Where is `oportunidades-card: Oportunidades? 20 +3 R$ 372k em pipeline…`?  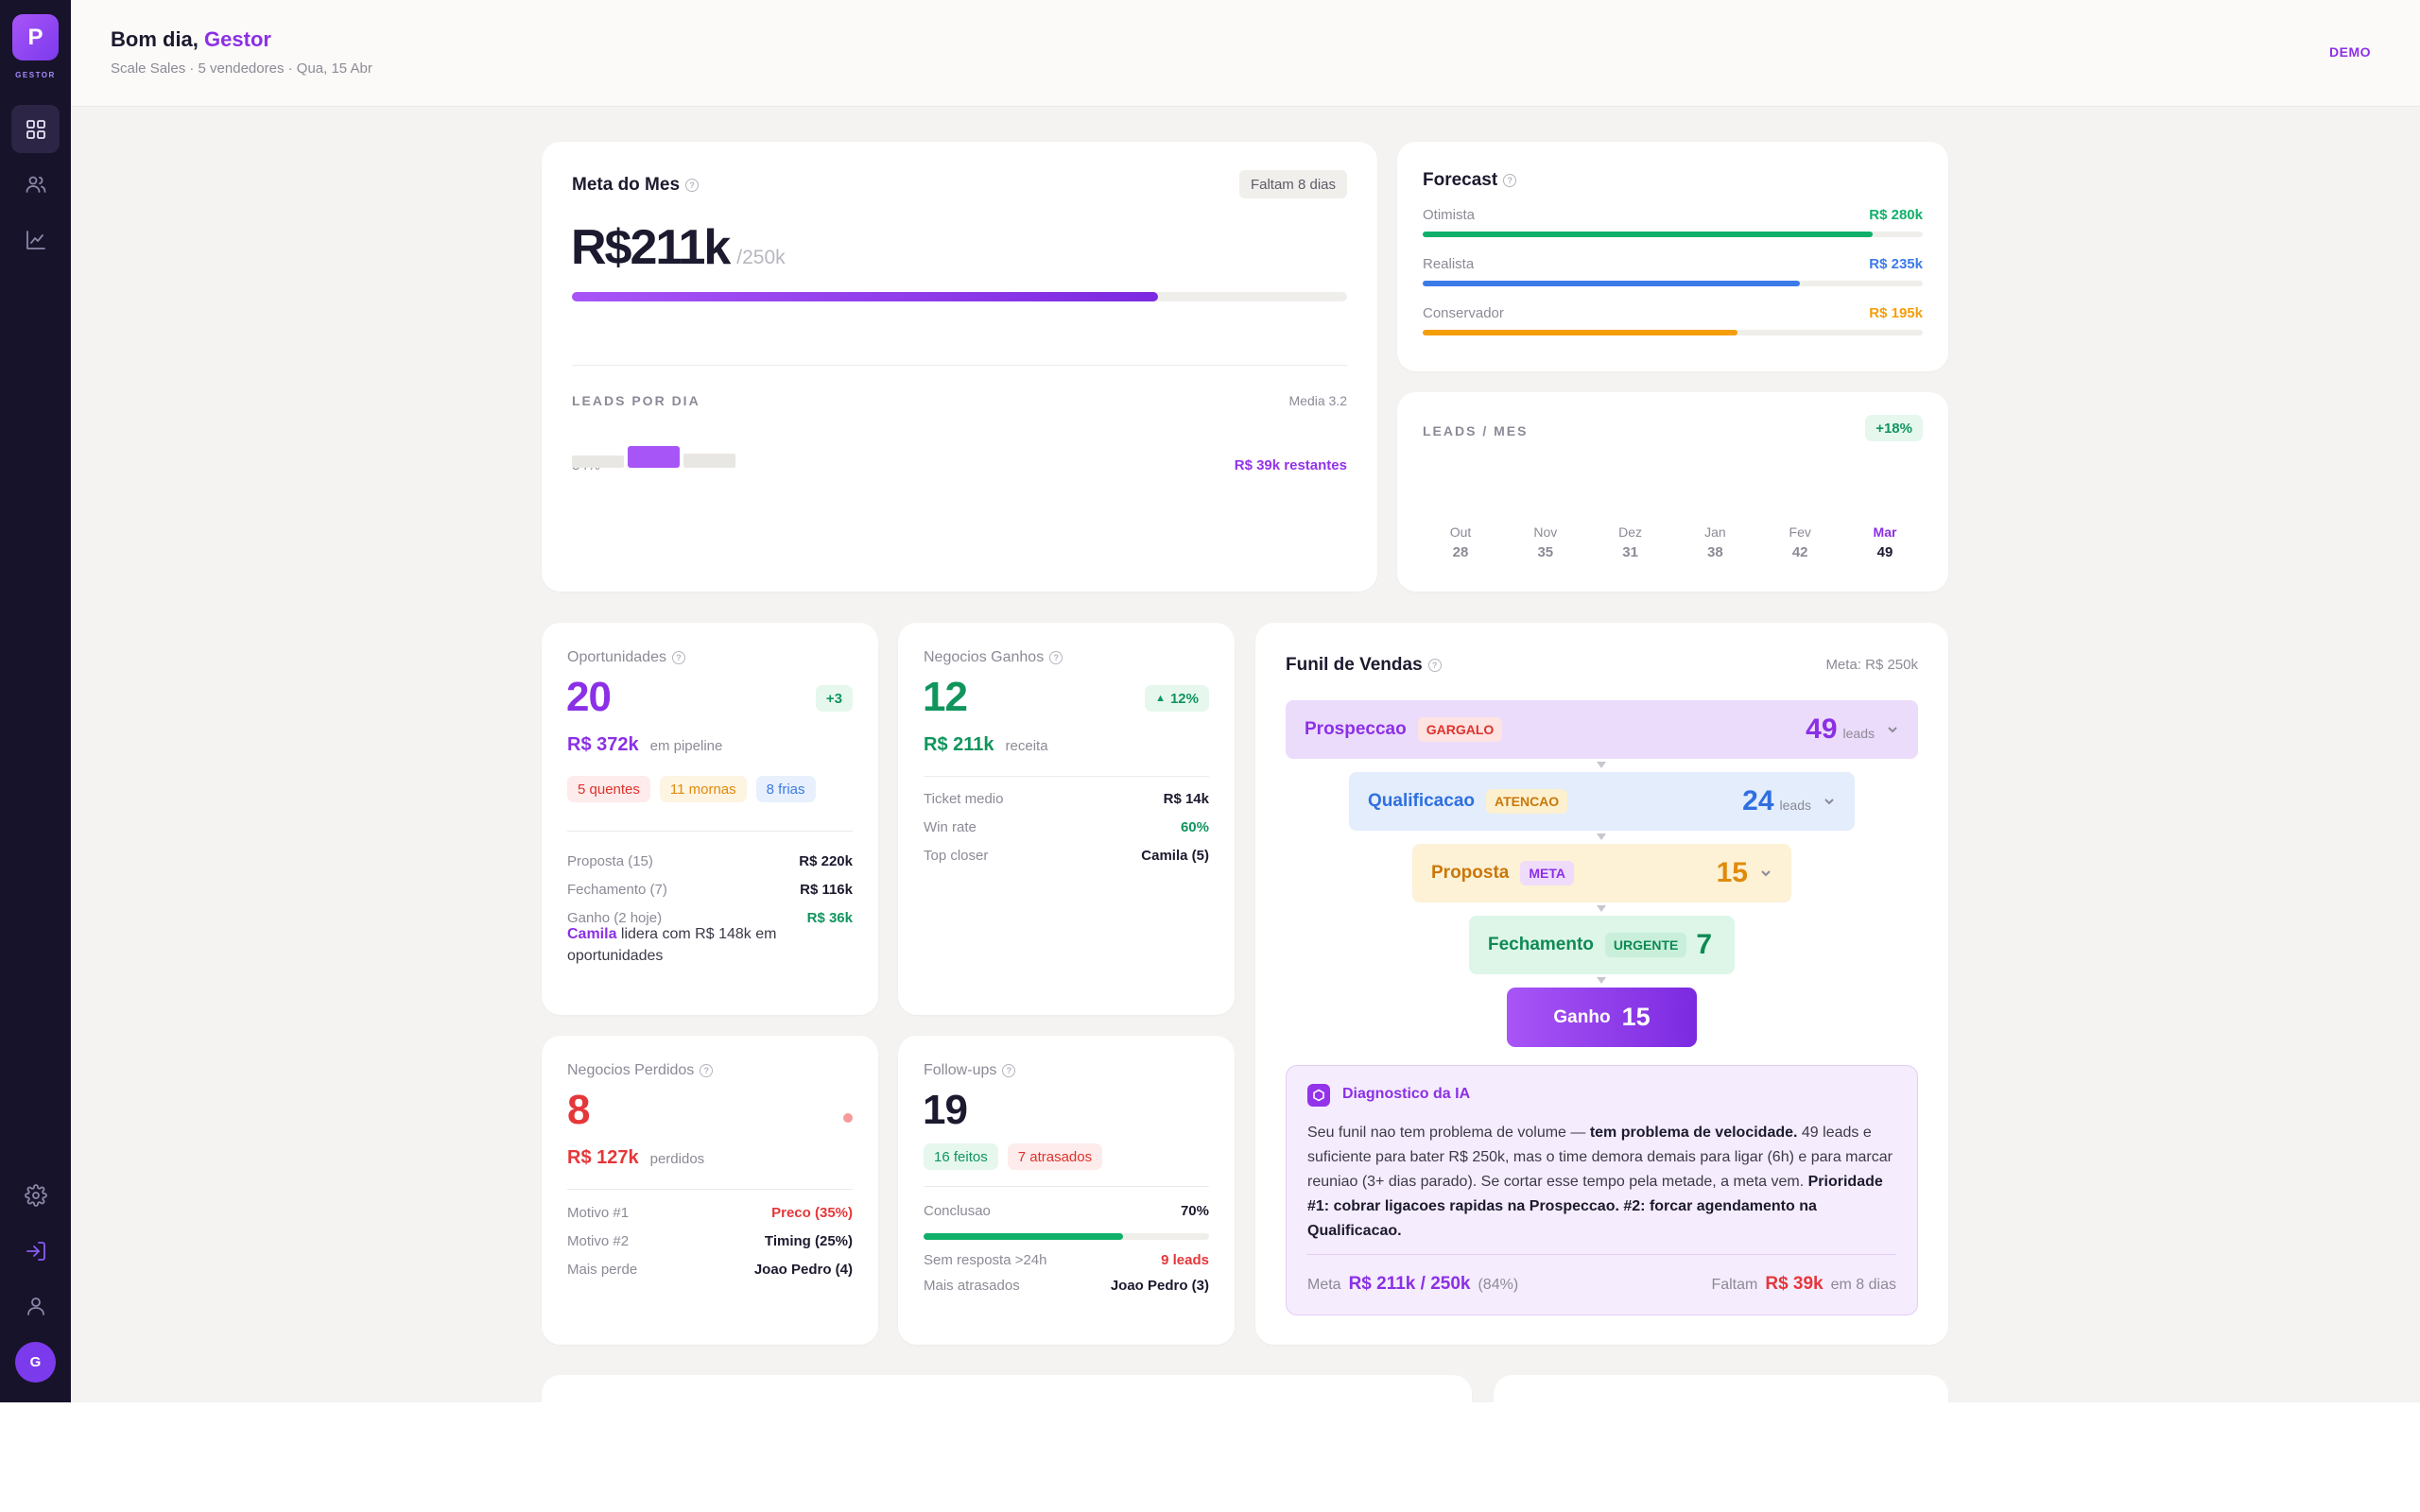
oportunidades-card: Oportunidades? 20 +3 R$ 372k em pipeline… is located at coordinates (710, 819).